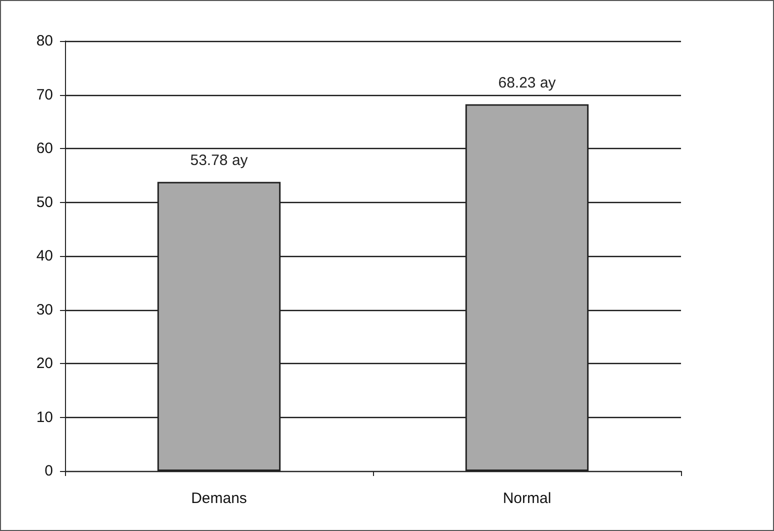 Image resolution: width=774 pixels, height=531 pixels. I want to click on y-tick-label: 80, so click(44, 41).